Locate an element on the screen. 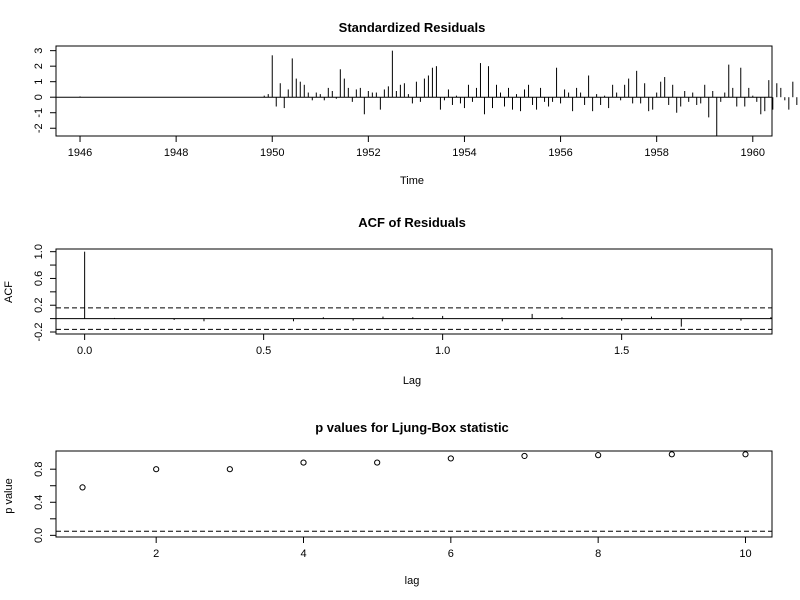 The height and width of the screenshot is (600, 800). y-tick-label: -2 is located at coordinates (39, 128).